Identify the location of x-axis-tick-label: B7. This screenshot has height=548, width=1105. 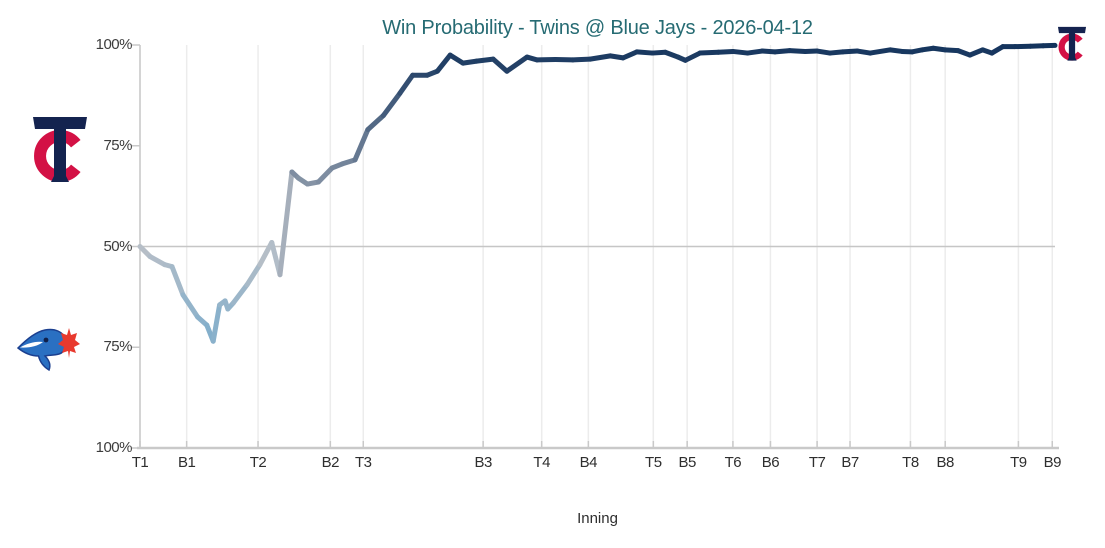
(850, 462).